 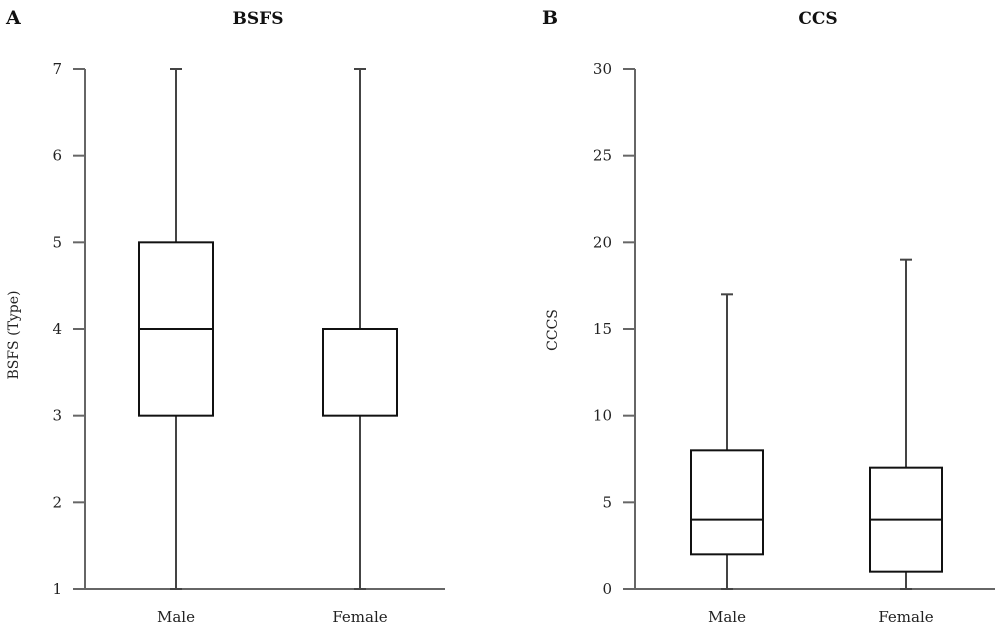 What do you see at coordinates (602, 69) in the screenshot?
I see `y-tick-label: 30` at bounding box center [602, 69].